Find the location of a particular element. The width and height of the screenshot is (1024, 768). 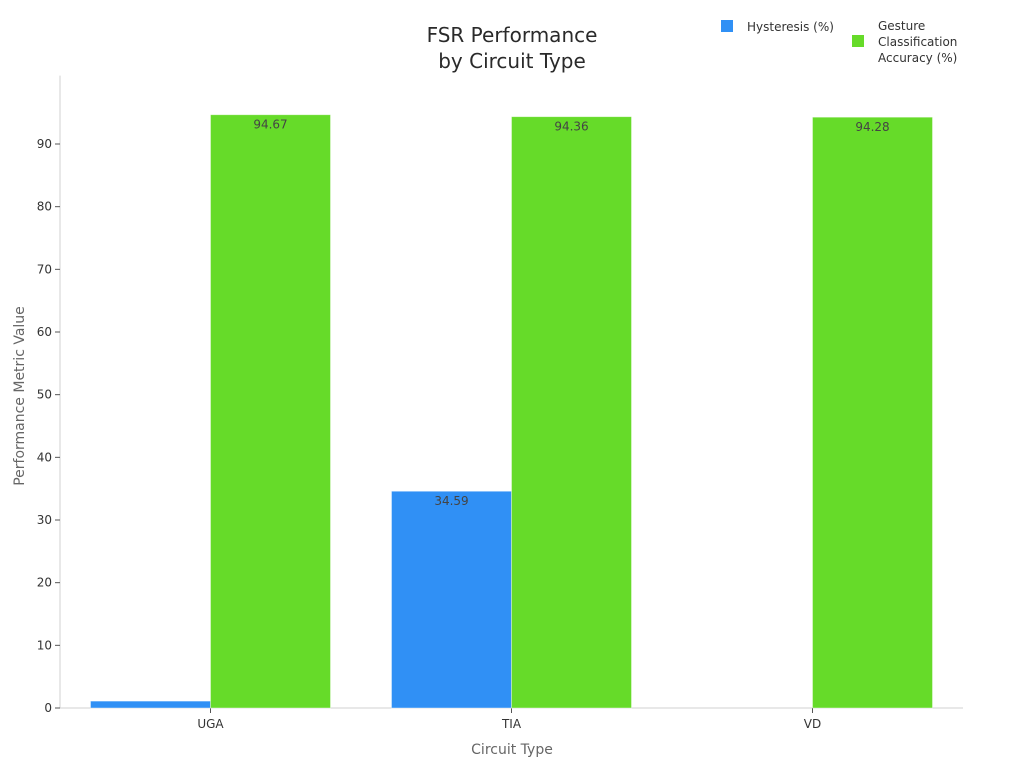

y-tick-label: 60 is located at coordinates (44, 332).